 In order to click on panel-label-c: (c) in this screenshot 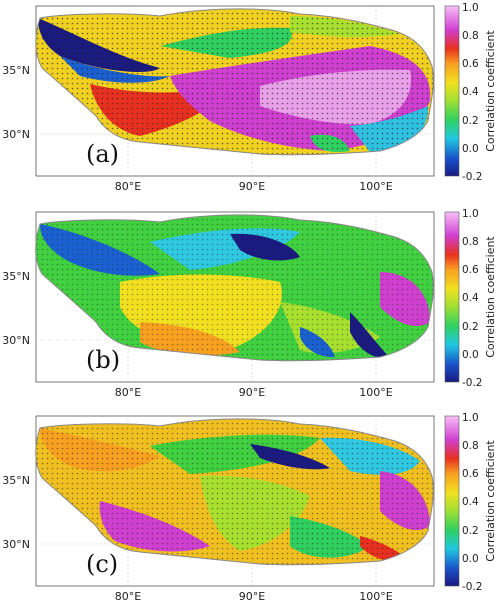, I will do `click(102, 564)`.